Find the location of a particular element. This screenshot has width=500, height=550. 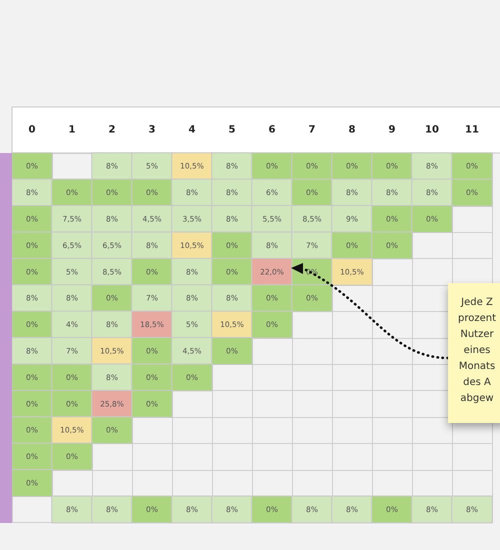

x-tick-label: 1 is located at coordinates (72, 130).